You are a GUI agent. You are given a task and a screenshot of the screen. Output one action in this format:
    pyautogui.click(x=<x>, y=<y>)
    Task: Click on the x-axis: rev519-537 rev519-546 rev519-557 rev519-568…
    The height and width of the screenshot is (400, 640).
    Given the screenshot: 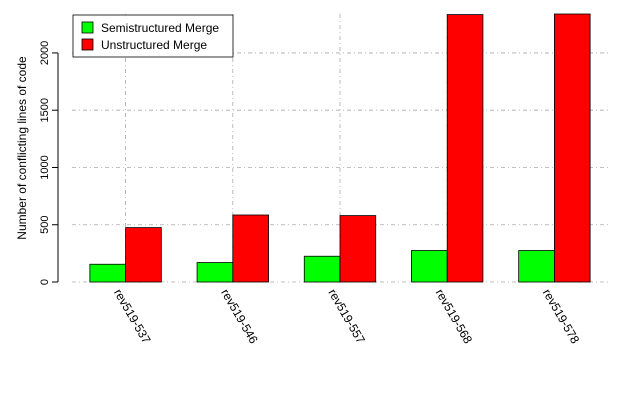 What is the action you would take?
    pyautogui.click(x=346, y=317)
    